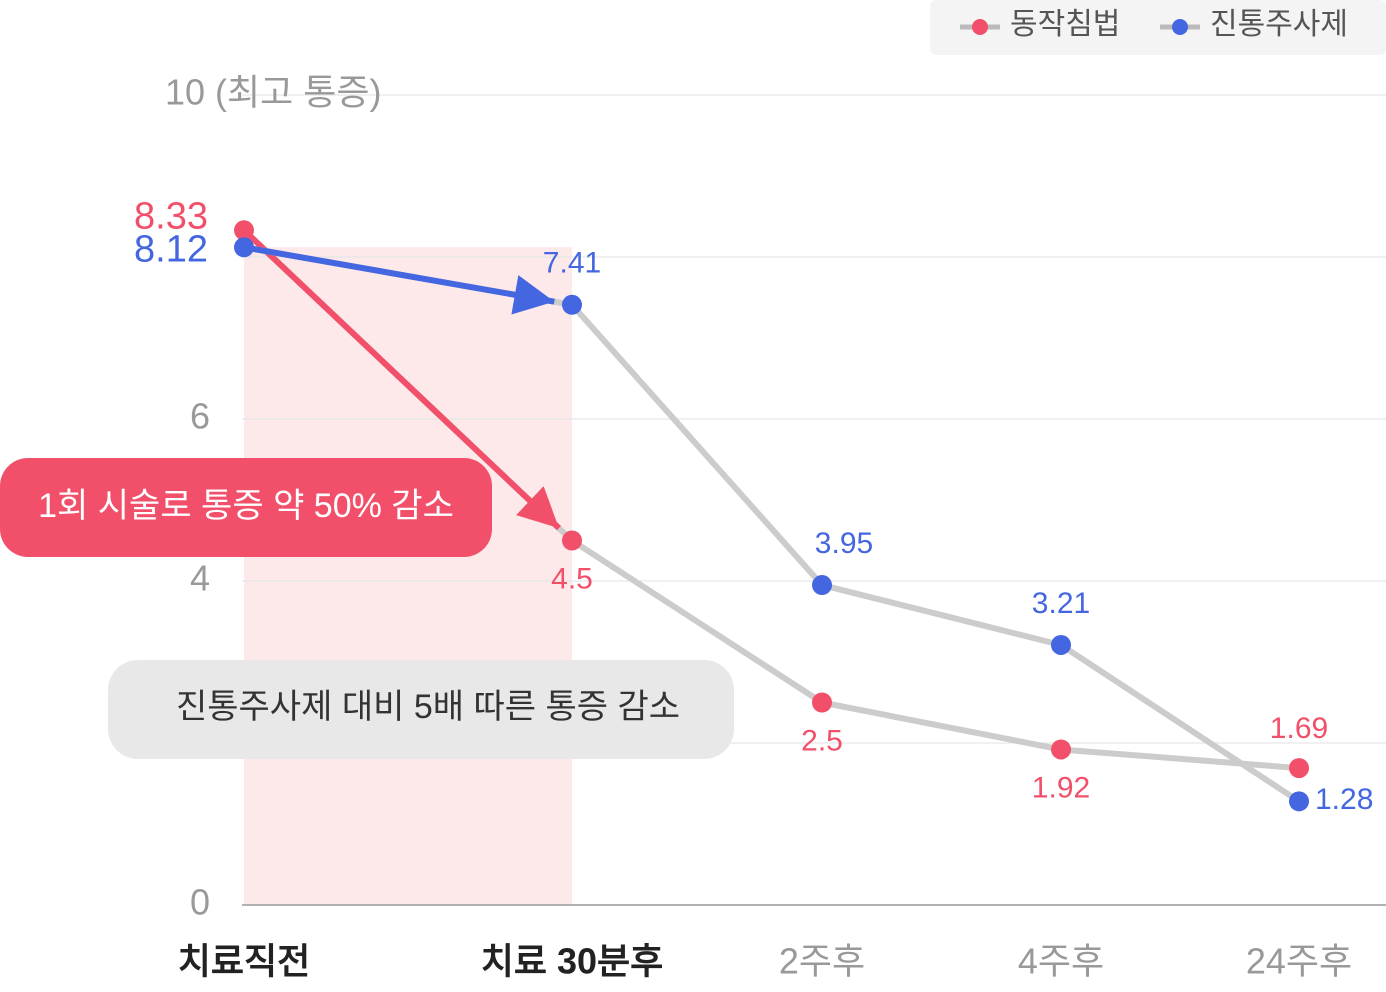  Describe the element at coordinates (822, 740) in the screenshot. I see `value-label: 2.5` at that location.